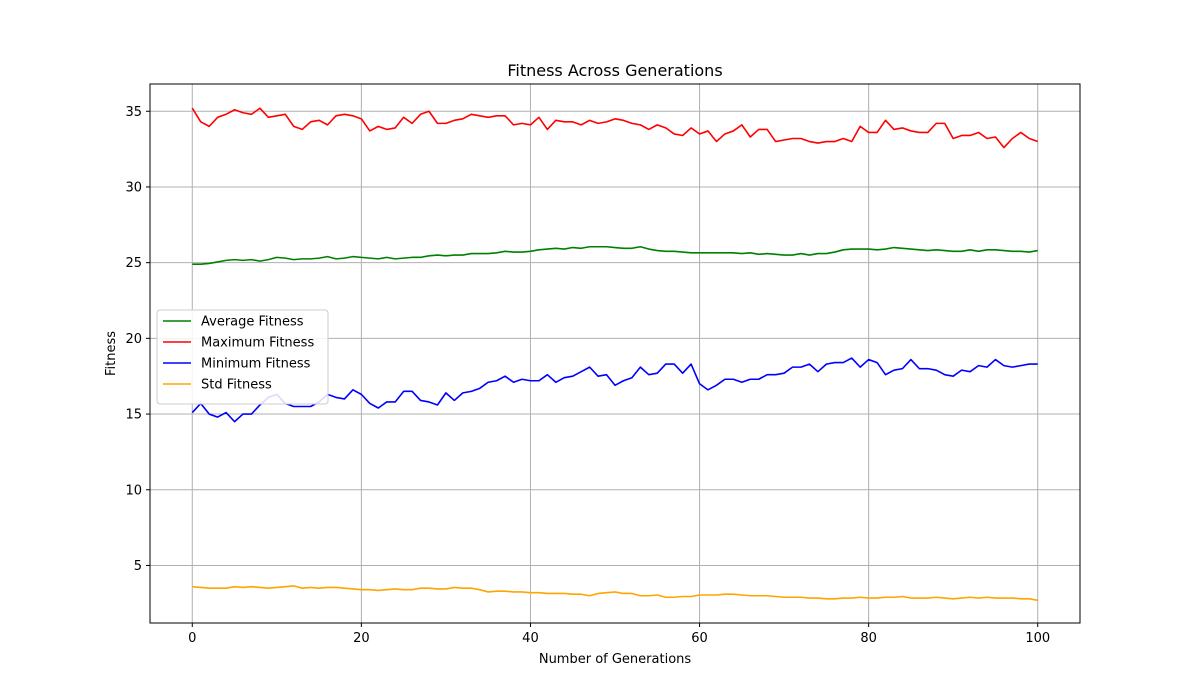 This screenshot has width=1200, height=700. I want to click on y-tick-label: 15, so click(133, 415).